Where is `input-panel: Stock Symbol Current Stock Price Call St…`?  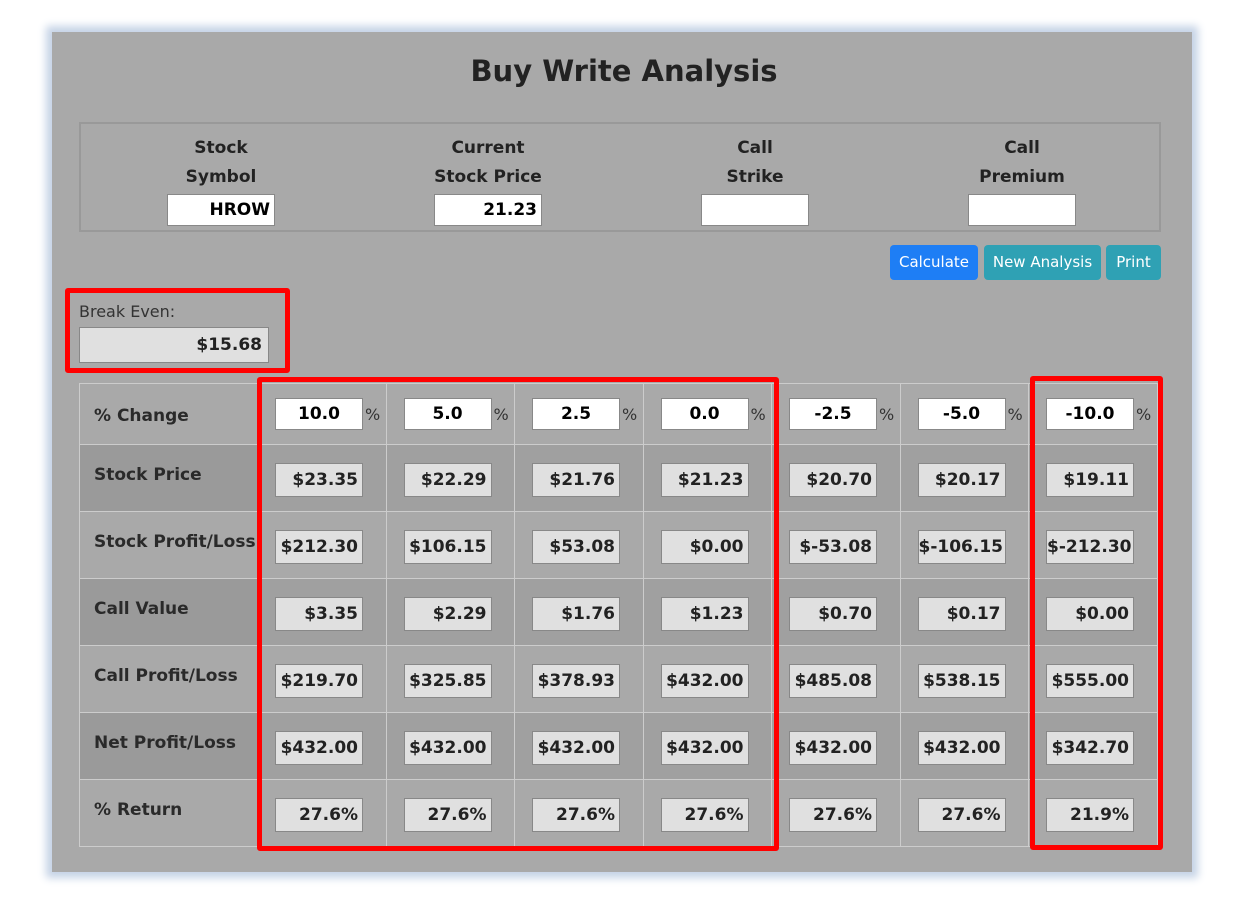
input-panel: Stock Symbol Current Stock Price Call St… is located at coordinates (620, 177).